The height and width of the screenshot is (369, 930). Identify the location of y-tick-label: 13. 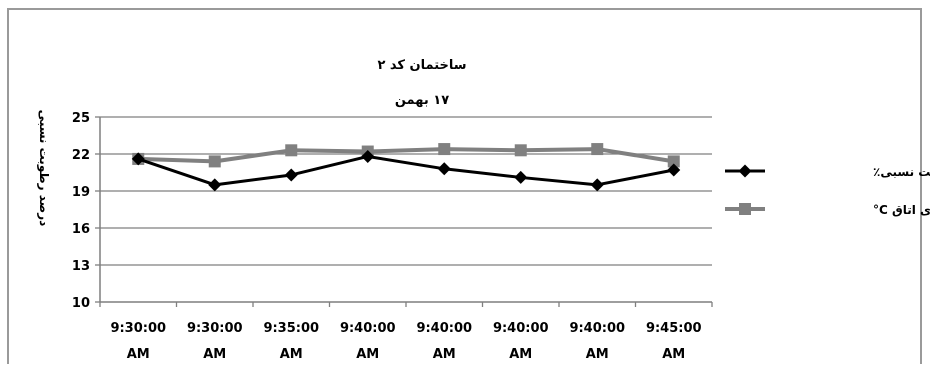
(81, 266).